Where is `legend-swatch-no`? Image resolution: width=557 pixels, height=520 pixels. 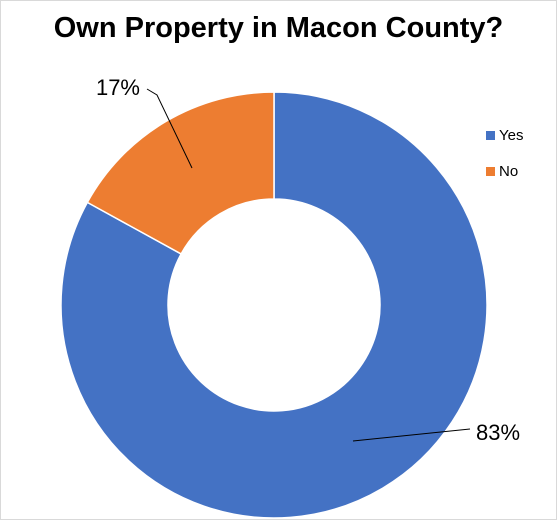 legend-swatch-no is located at coordinates (490, 171).